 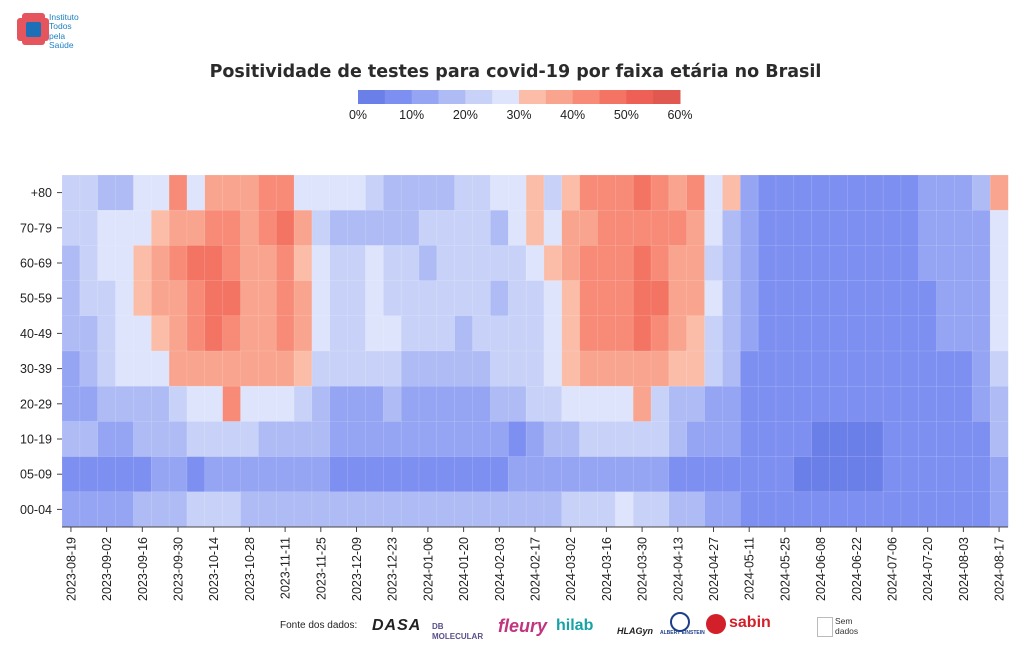 I want to click on legend-tick-label: 50%, so click(x=626, y=115).